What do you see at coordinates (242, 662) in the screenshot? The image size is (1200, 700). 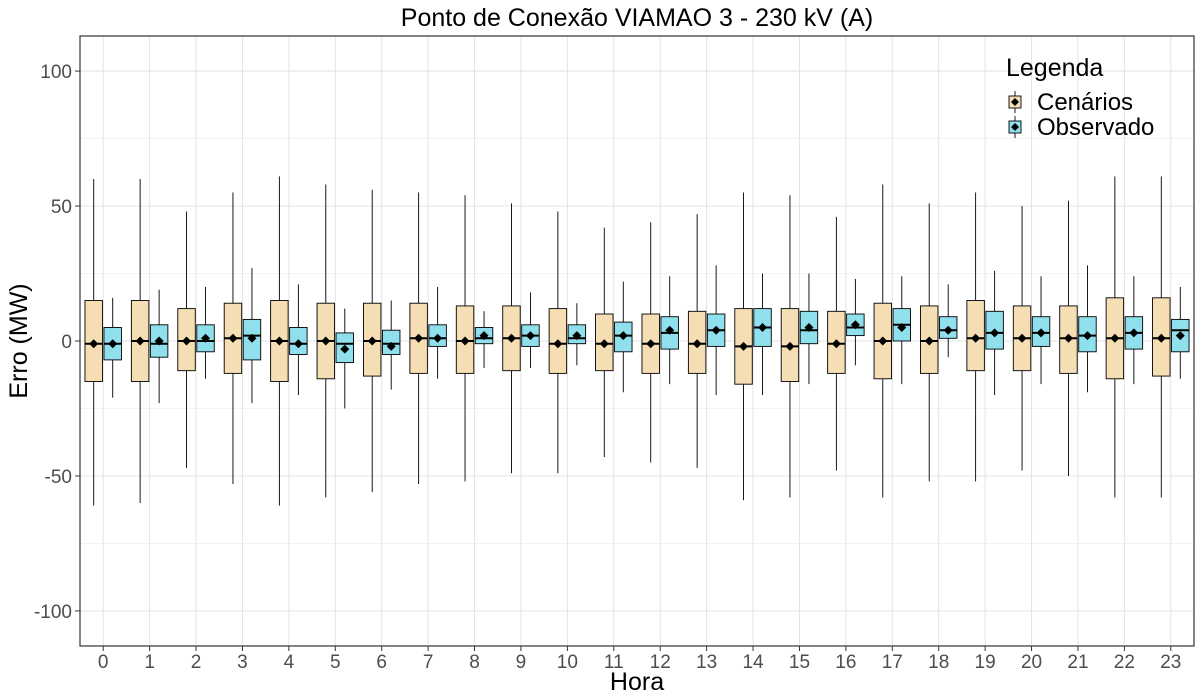 I see `x-tick-label: 3` at bounding box center [242, 662].